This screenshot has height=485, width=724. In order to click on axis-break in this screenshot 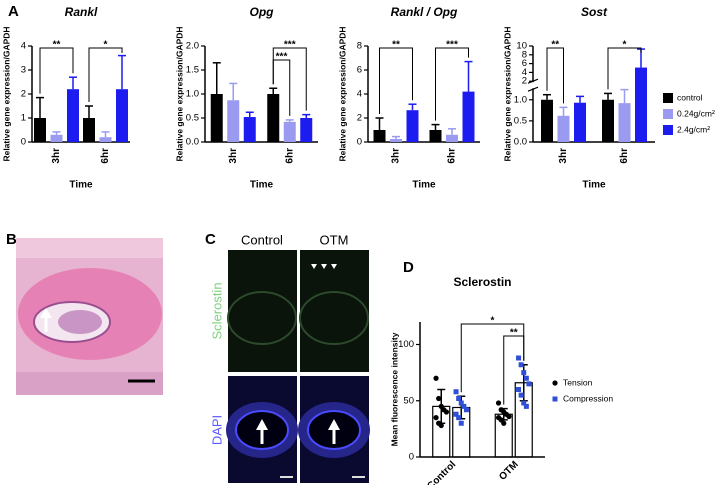, I will do `click(533, 85)`.